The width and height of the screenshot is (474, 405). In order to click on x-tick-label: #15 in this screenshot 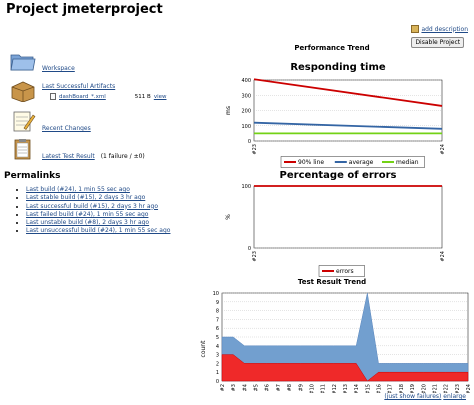, I will do `click(368, 388)`.